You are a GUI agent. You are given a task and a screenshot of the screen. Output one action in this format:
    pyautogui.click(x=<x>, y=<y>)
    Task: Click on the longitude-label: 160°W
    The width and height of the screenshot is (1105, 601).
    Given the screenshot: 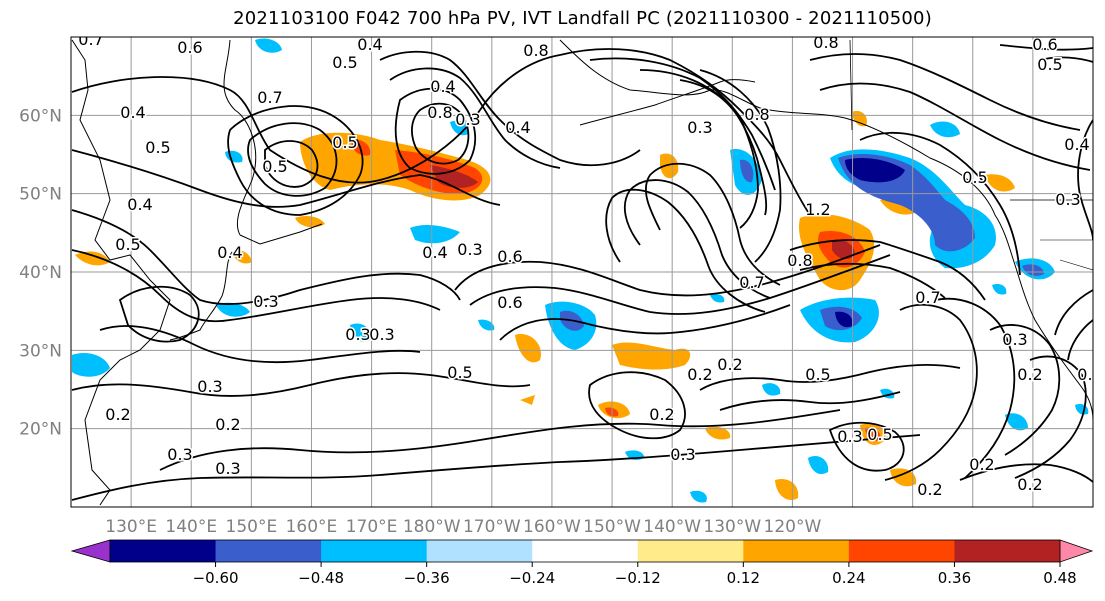 What is the action you would take?
    pyautogui.click(x=552, y=527)
    